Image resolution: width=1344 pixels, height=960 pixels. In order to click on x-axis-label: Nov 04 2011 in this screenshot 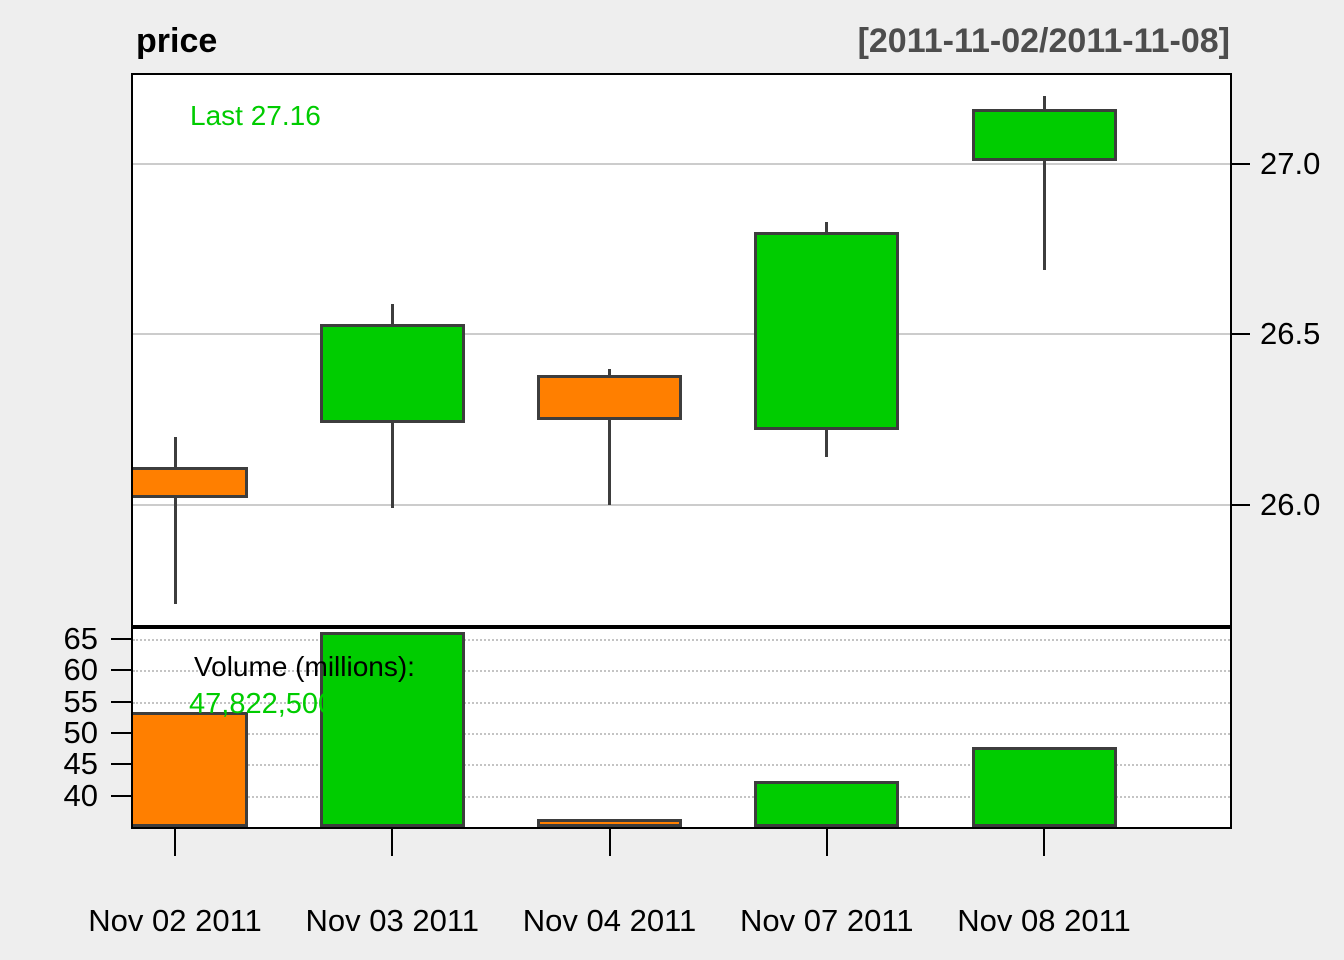, I will do `click(609, 920)`.